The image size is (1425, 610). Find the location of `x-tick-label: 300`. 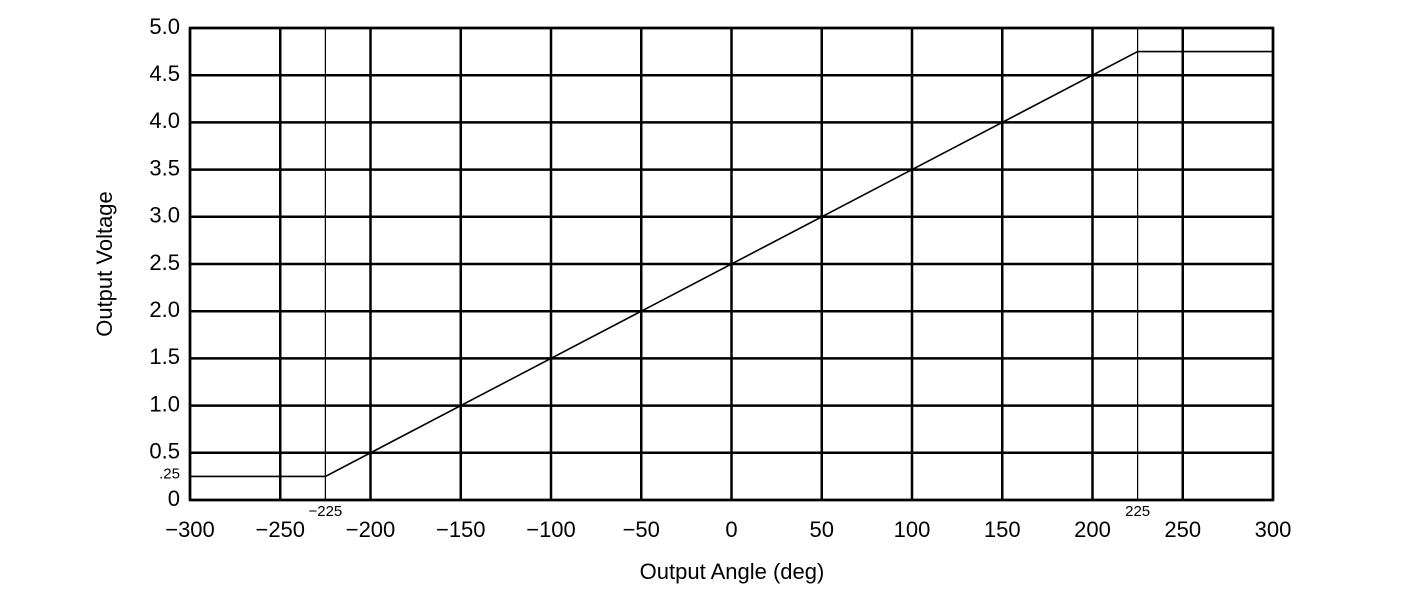

x-tick-label: 300 is located at coordinates (1273, 529).